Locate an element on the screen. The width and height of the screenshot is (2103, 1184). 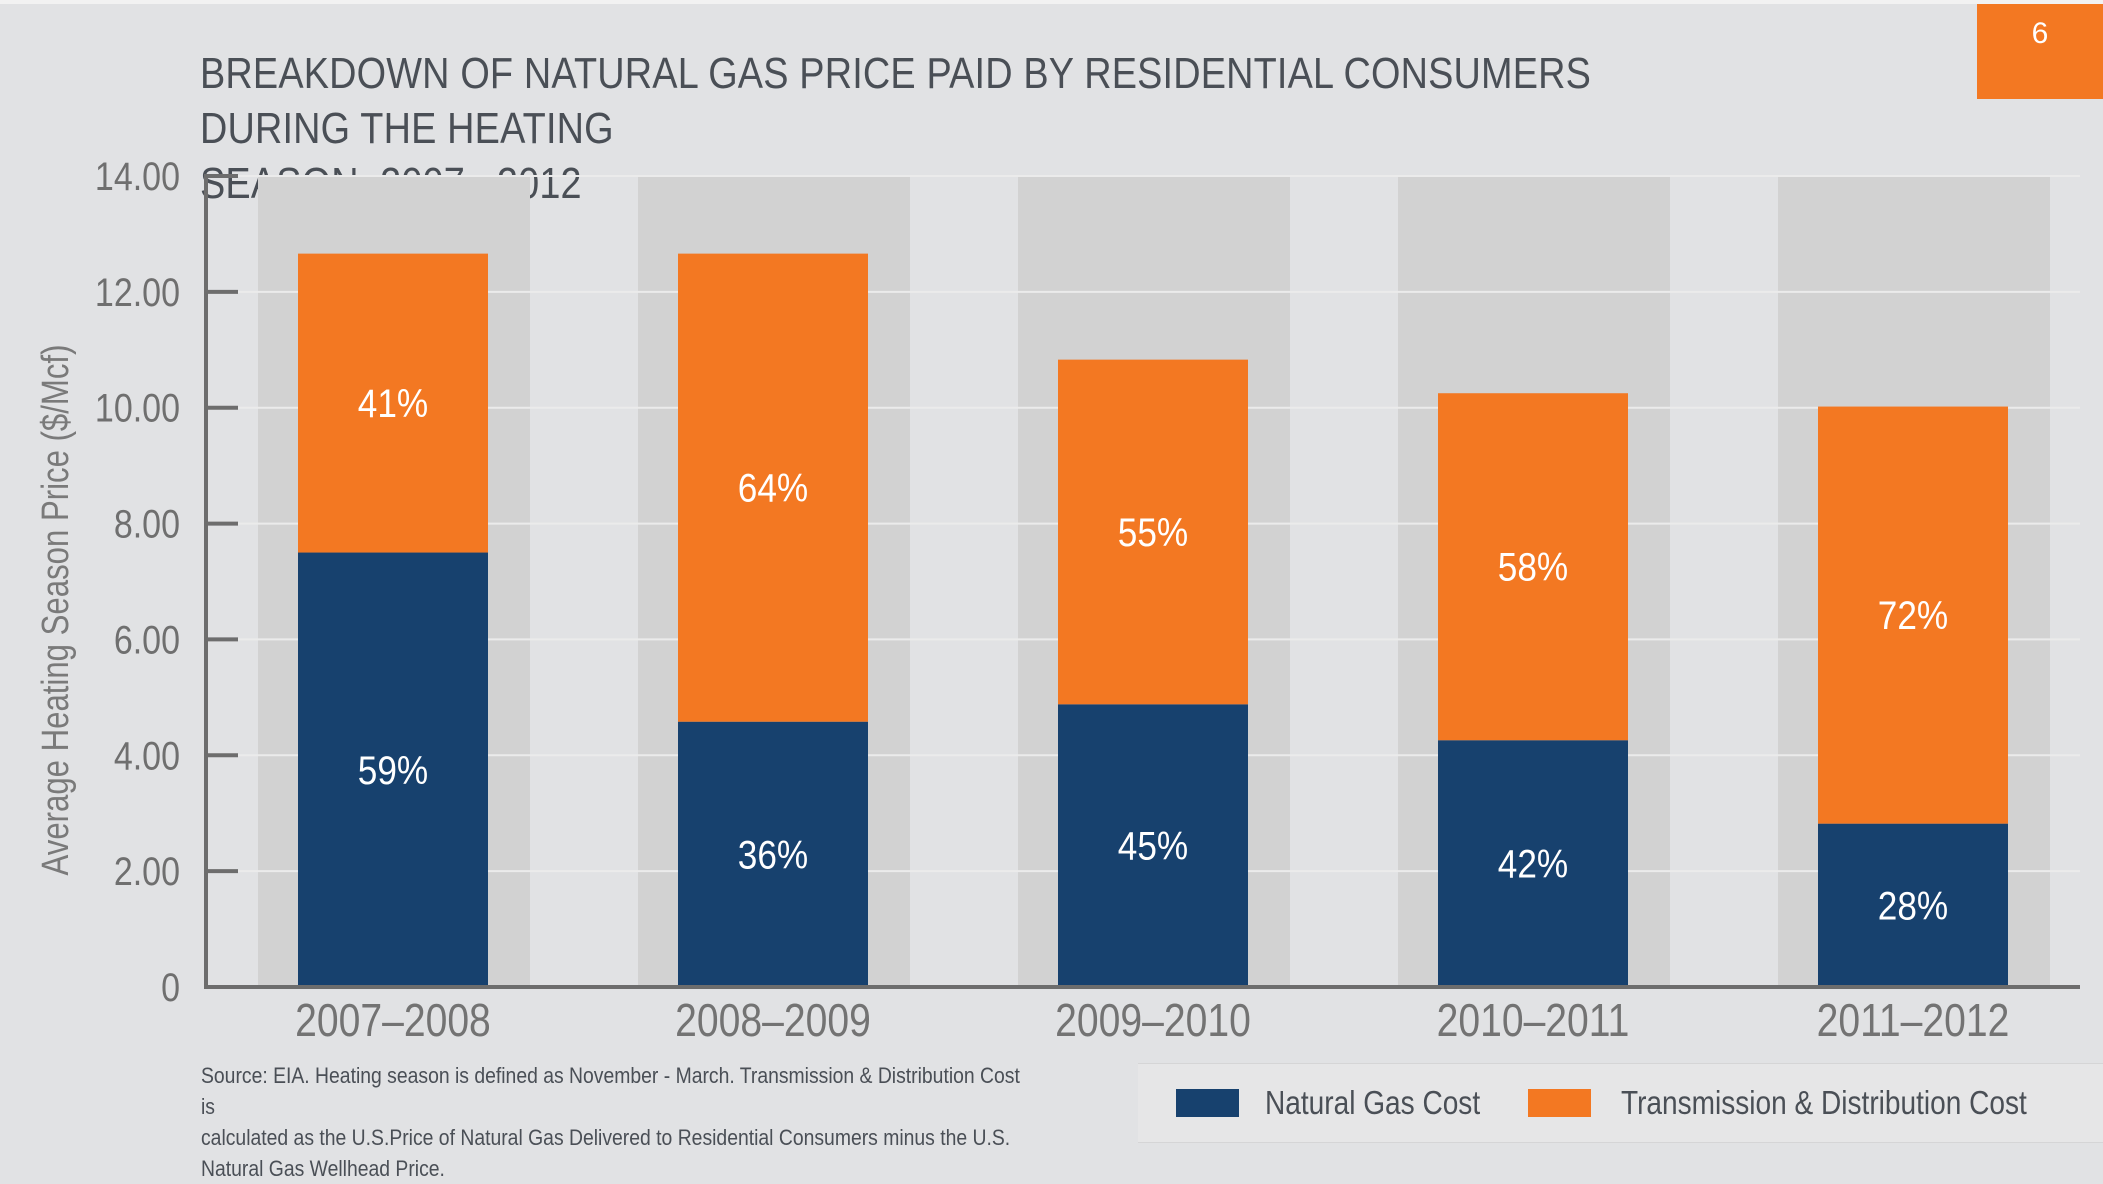
x-tick-label: 2010–2011 is located at coordinates (1533, 1021).